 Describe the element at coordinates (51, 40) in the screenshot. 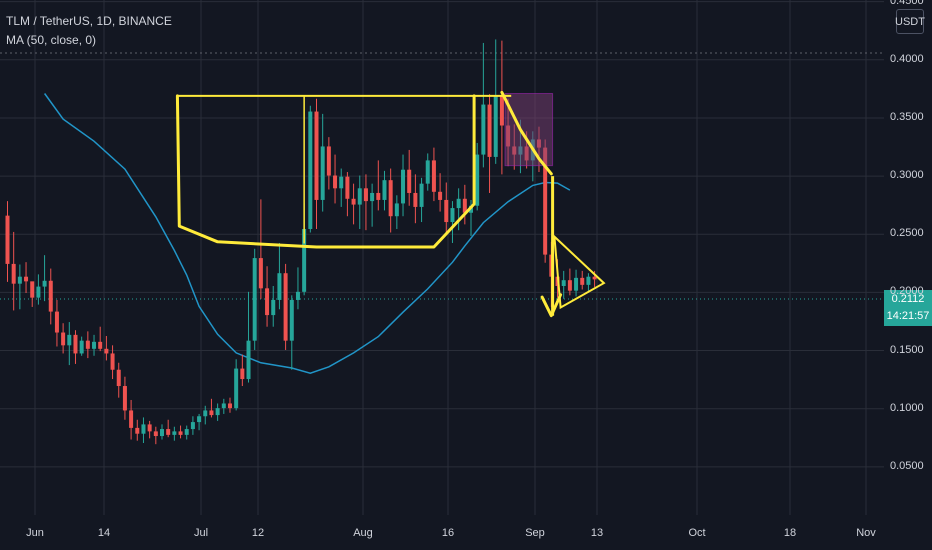

I see `indicator-title: MA (50, close, 0)` at that location.